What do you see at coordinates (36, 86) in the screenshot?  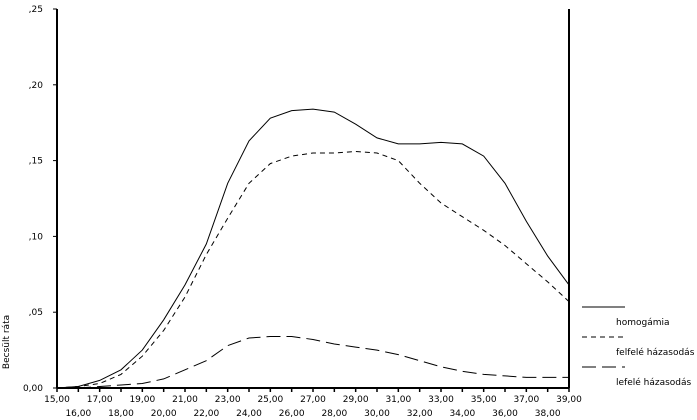 I see `y-tick-label: ,20` at bounding box center [36, 86].